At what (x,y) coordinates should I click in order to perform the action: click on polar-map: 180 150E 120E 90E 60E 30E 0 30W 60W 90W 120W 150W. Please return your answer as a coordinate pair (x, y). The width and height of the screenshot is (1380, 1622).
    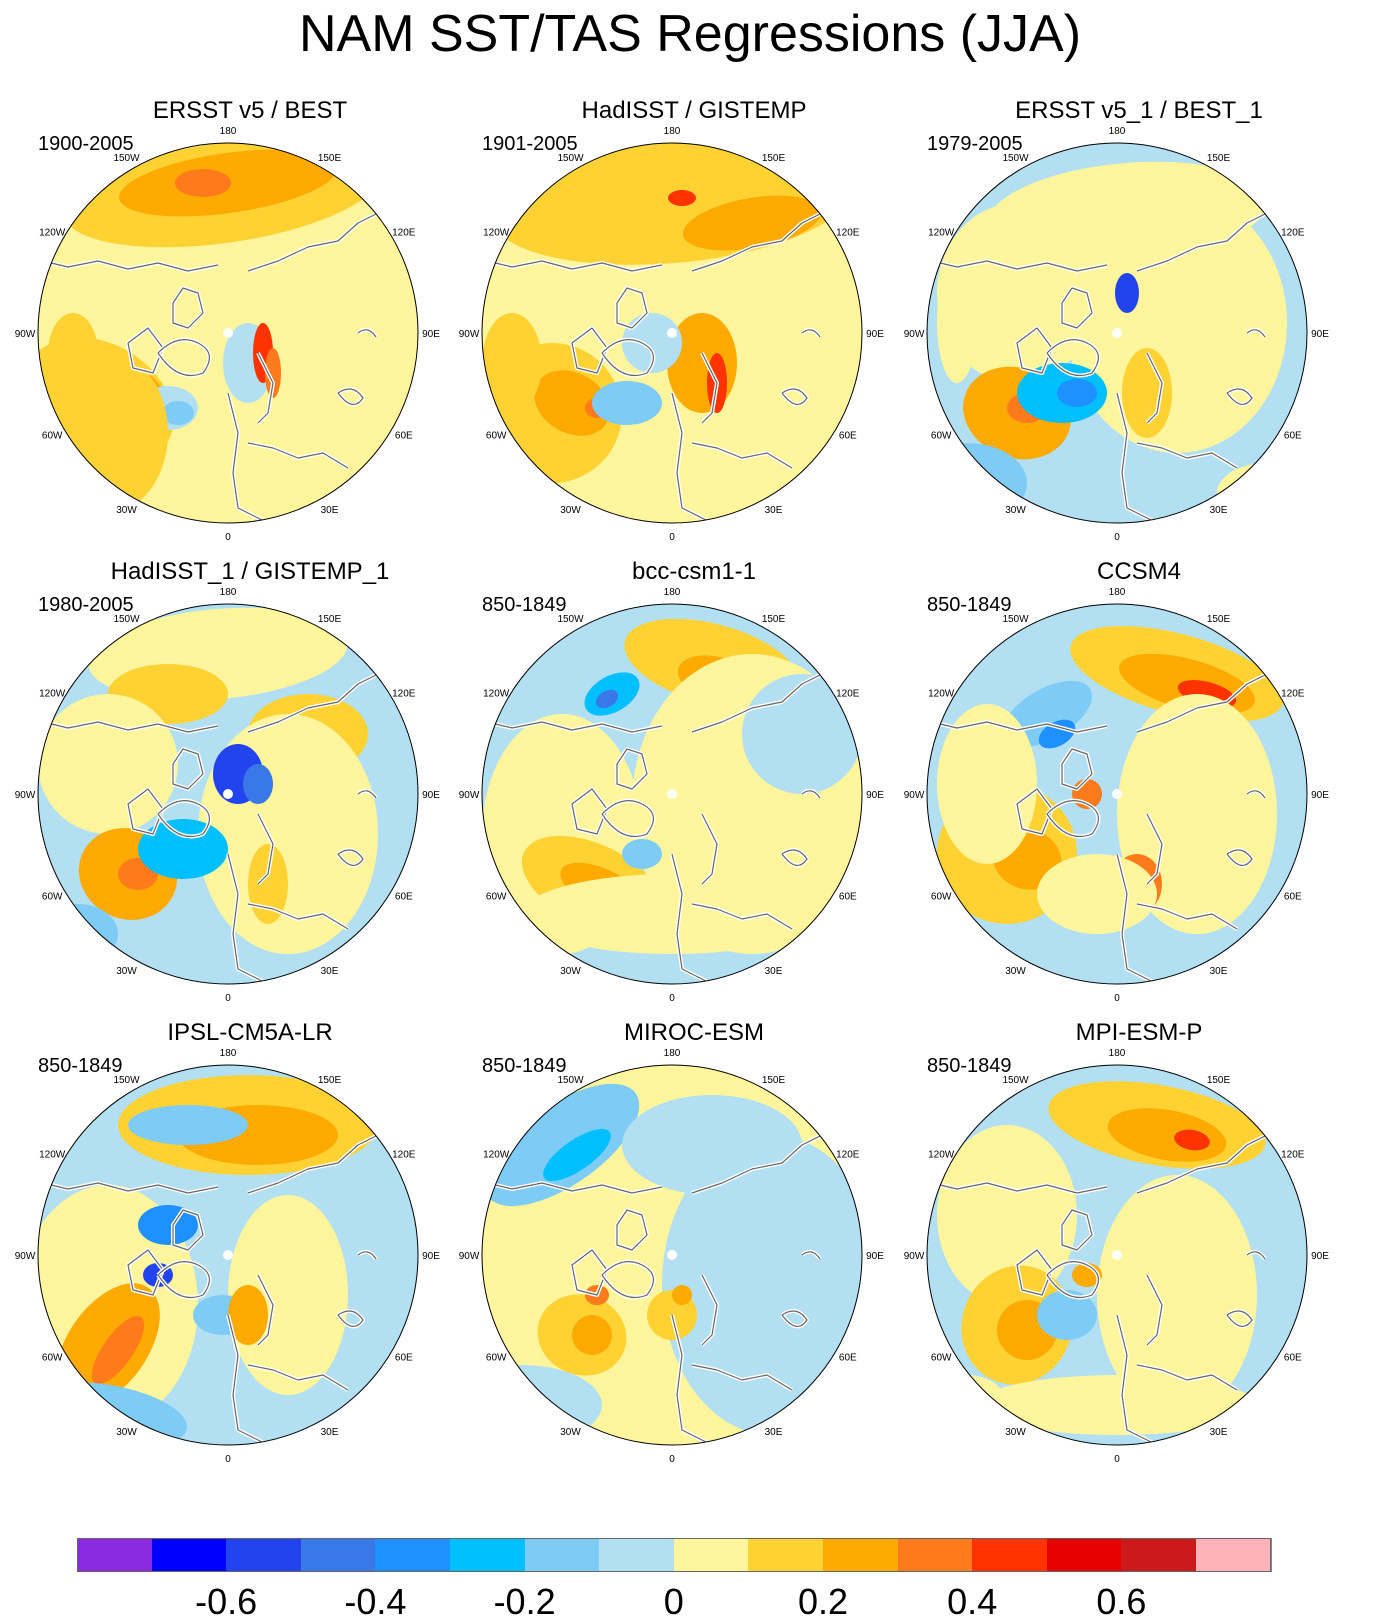
    Looking at the image, I should click on (672, 1256).